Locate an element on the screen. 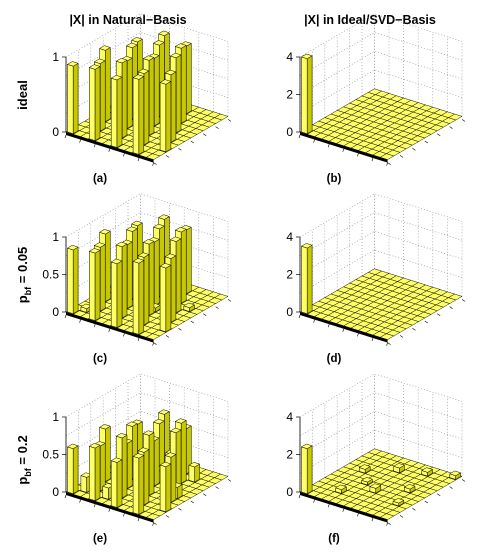  column-title-svd: |X| in Ideal/SVD−Basis is located at coordinates (370, 20).